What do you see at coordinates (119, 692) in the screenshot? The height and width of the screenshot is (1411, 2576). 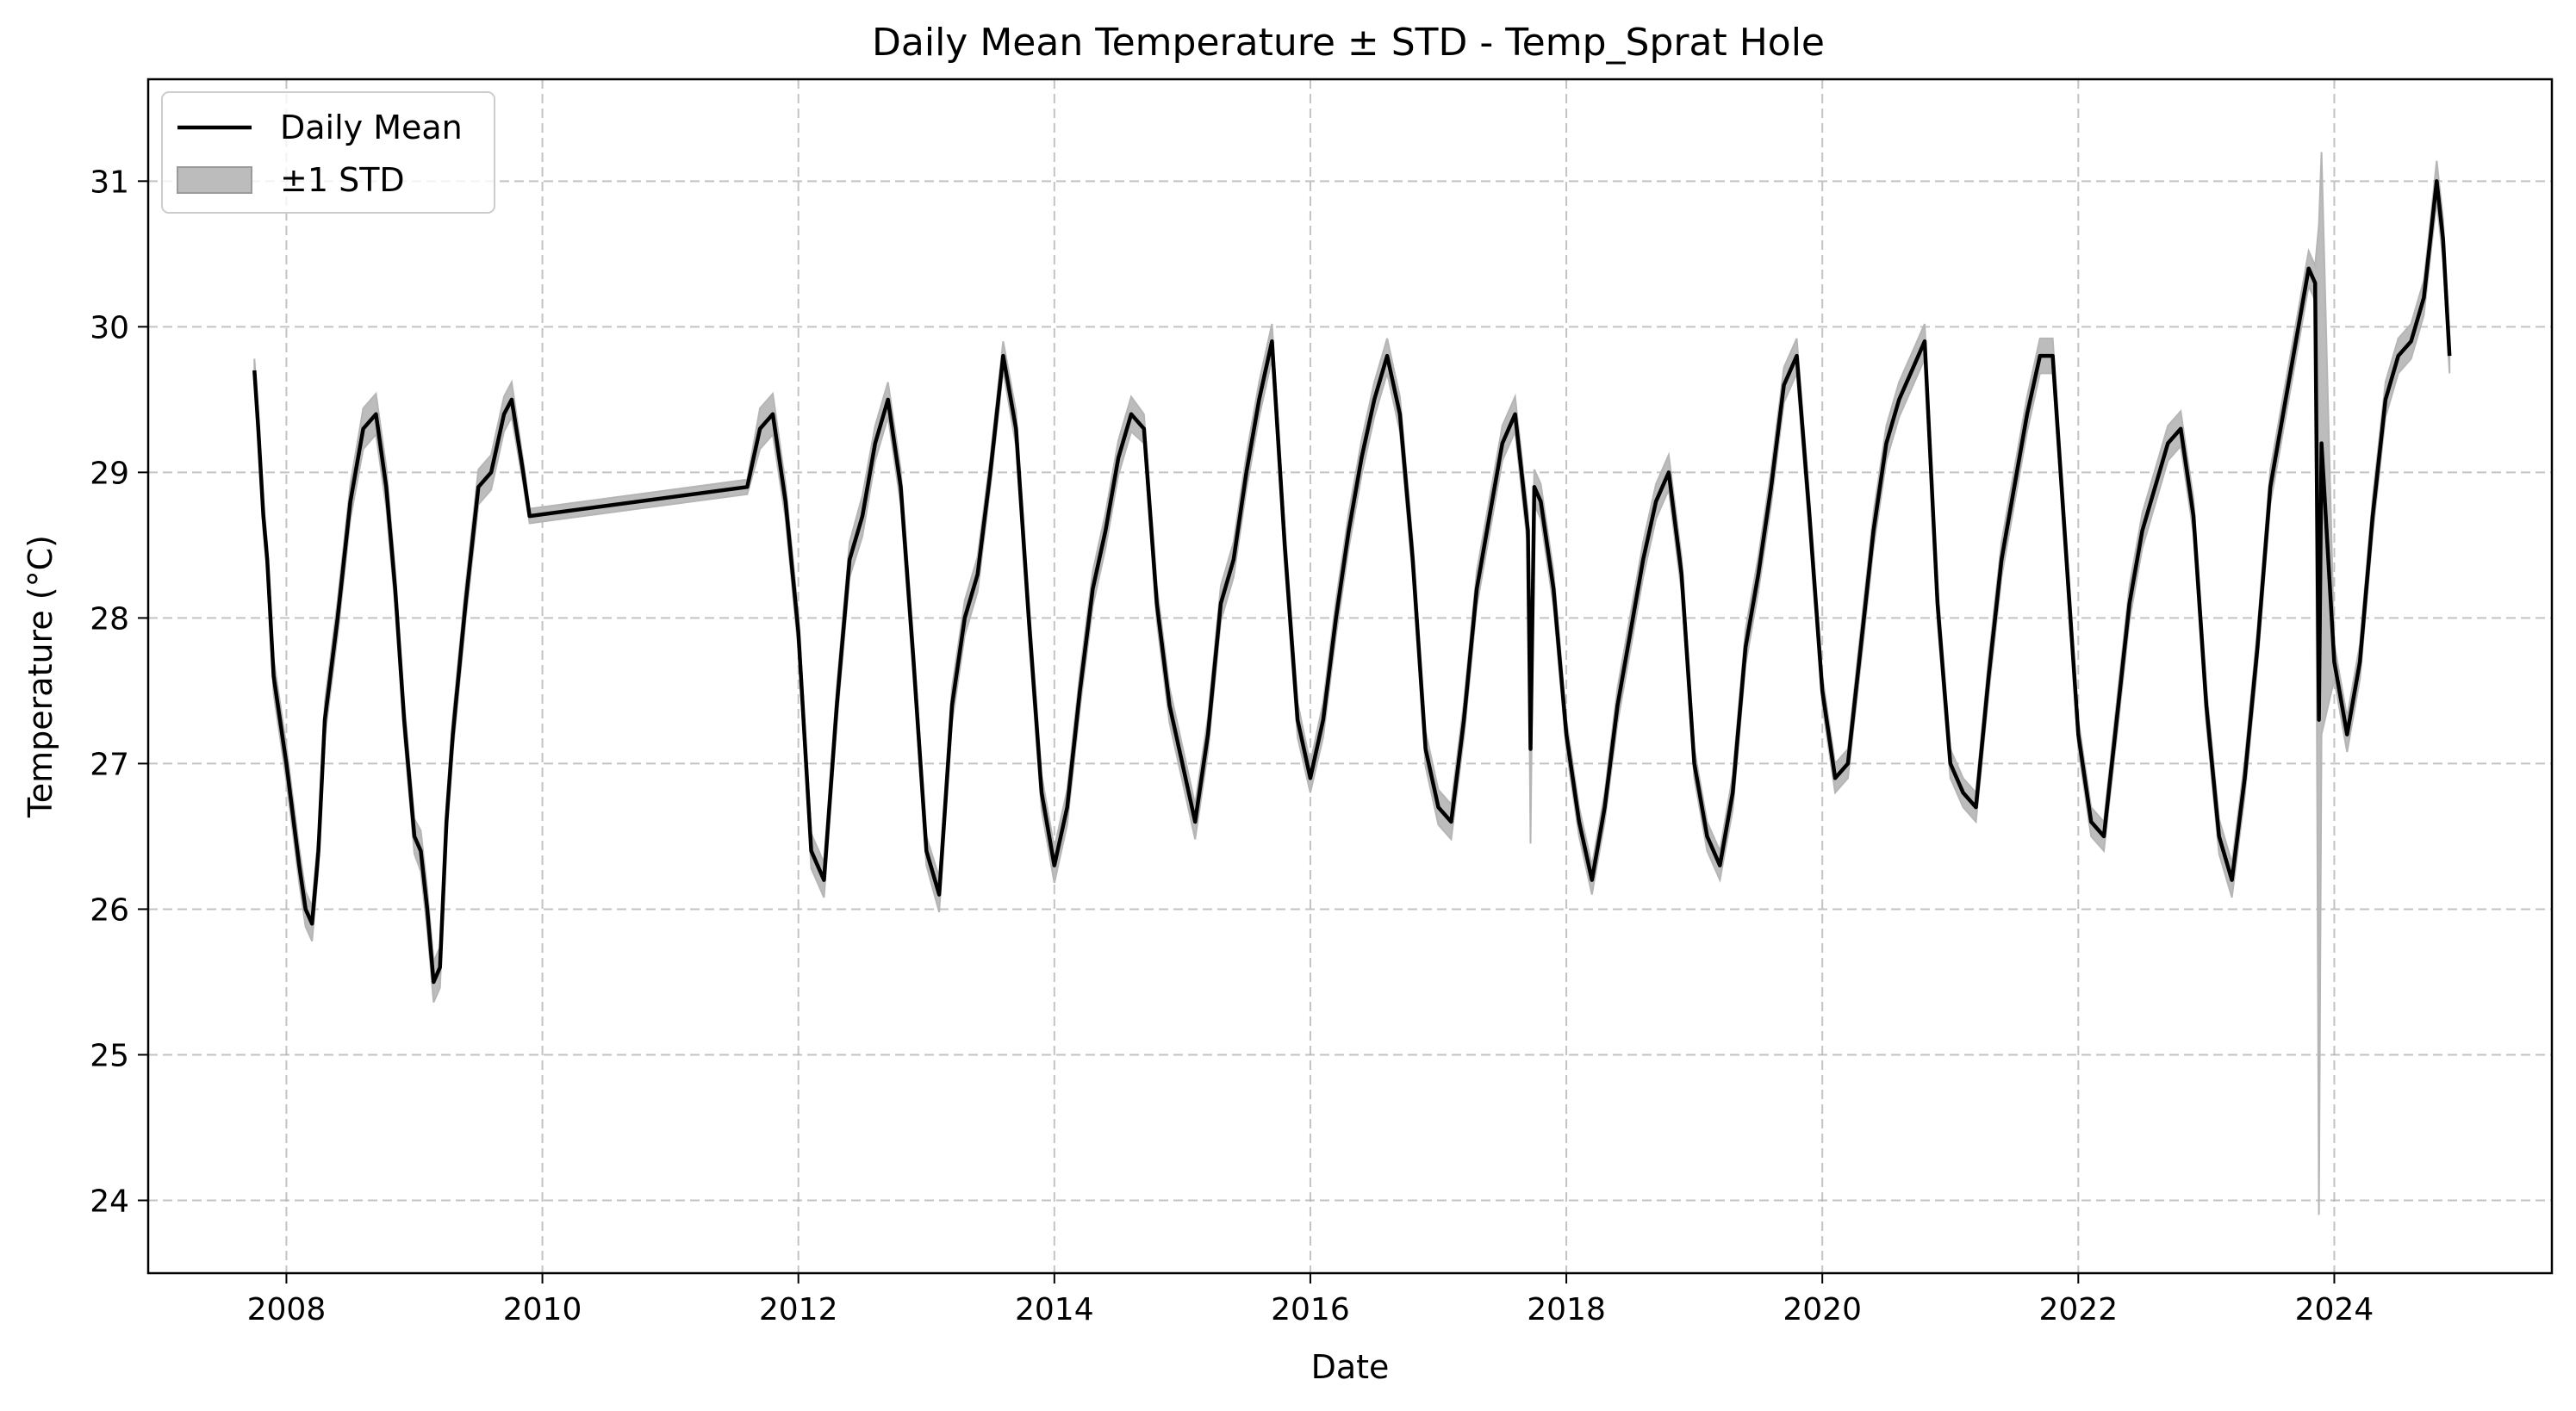 I see `y-axis-ticks: 24 25 26 27 28 29 30 31` at bounding box center [119, 692].